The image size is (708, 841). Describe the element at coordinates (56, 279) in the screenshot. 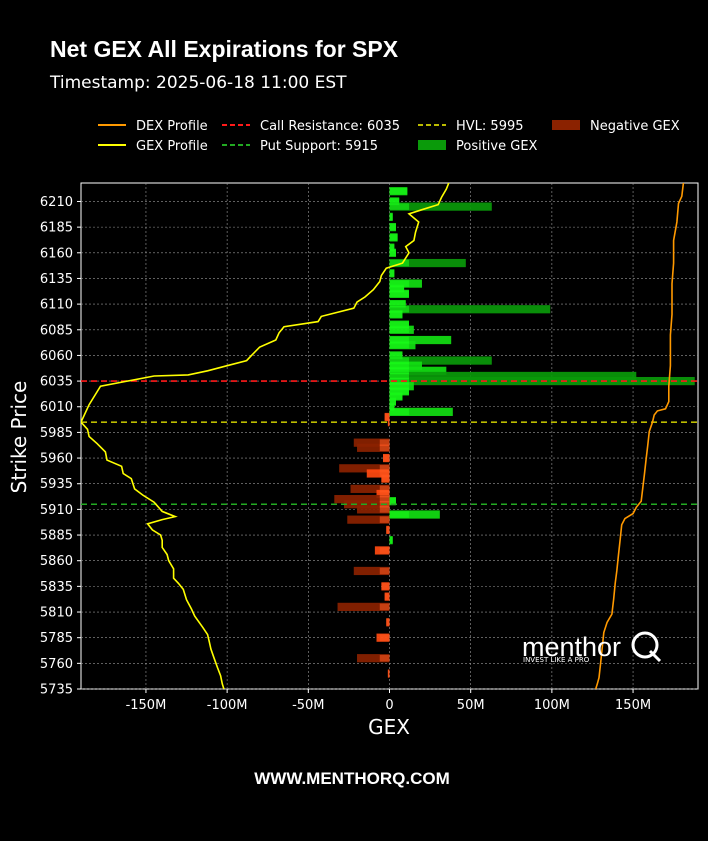

I see `y-tick-label: 6135` at that location.